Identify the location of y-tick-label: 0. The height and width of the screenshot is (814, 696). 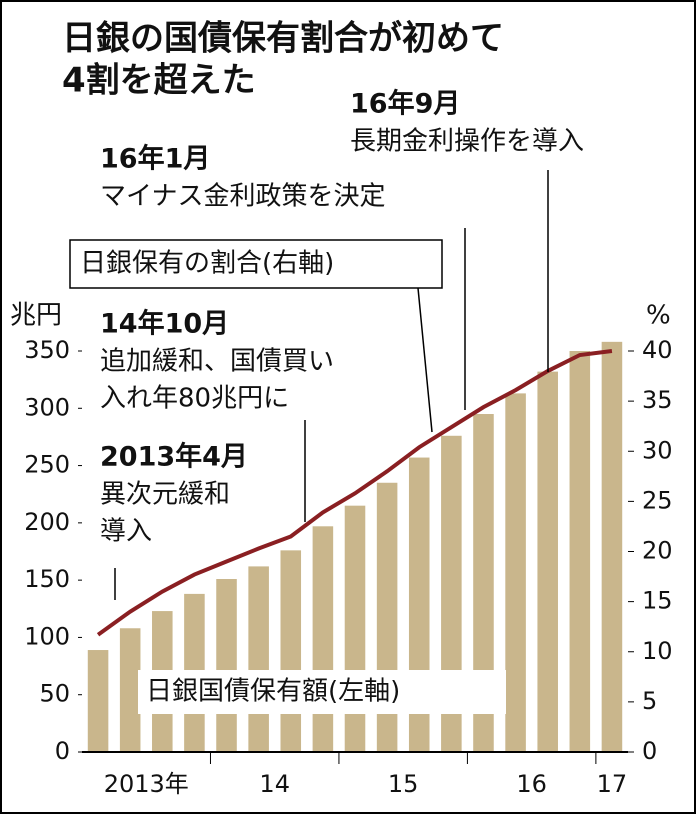
(62, 751).